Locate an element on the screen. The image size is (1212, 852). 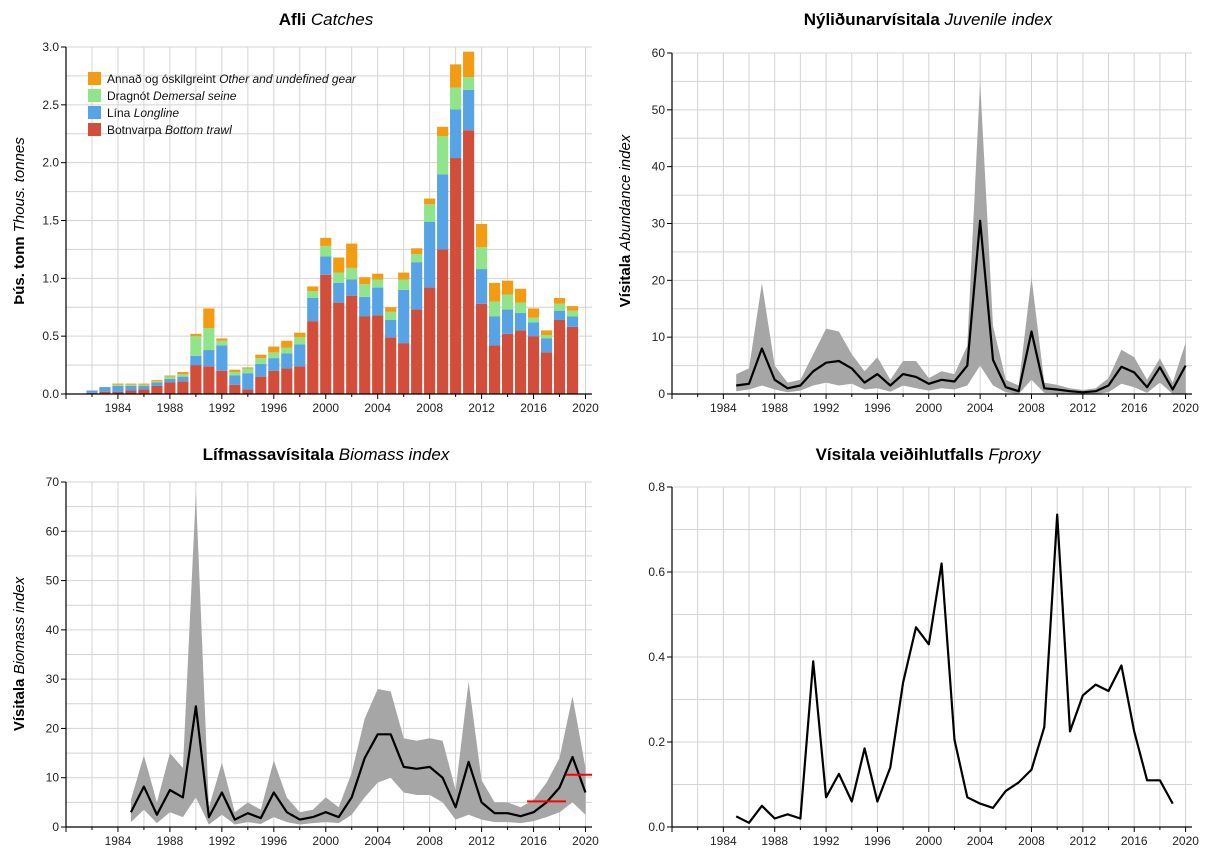
bar-bottom-trawl-1983 is located at coordinates (105, 392).